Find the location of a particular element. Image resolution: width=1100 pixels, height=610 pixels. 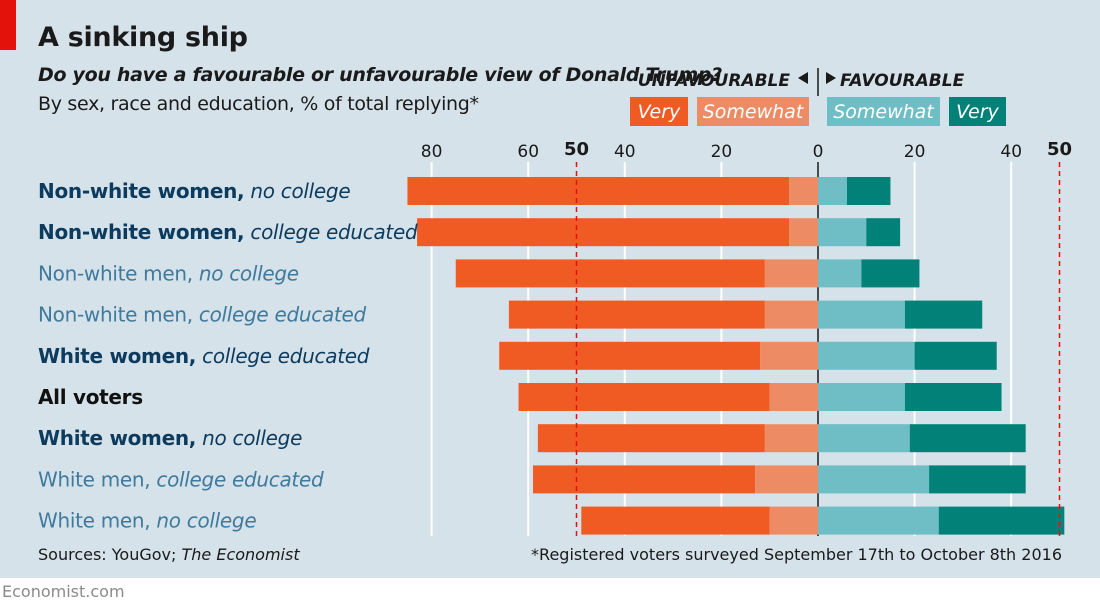

category-label: White women, no college is located at coordinates (170, 438).